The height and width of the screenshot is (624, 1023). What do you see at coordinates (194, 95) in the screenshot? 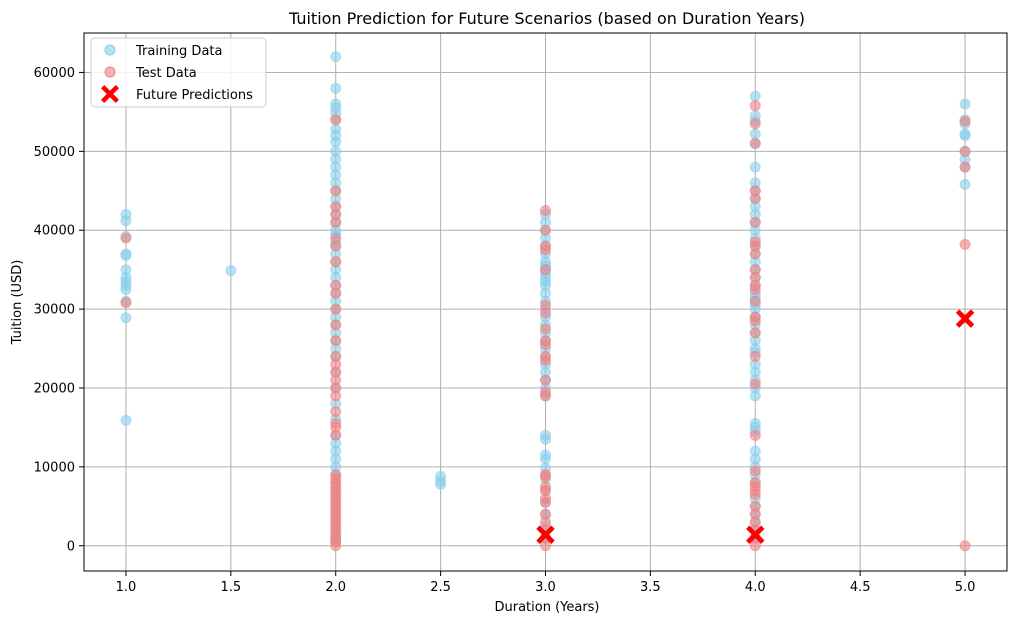
I see `legend-future-label: Future Predictions` at bounding box center [194, 95].